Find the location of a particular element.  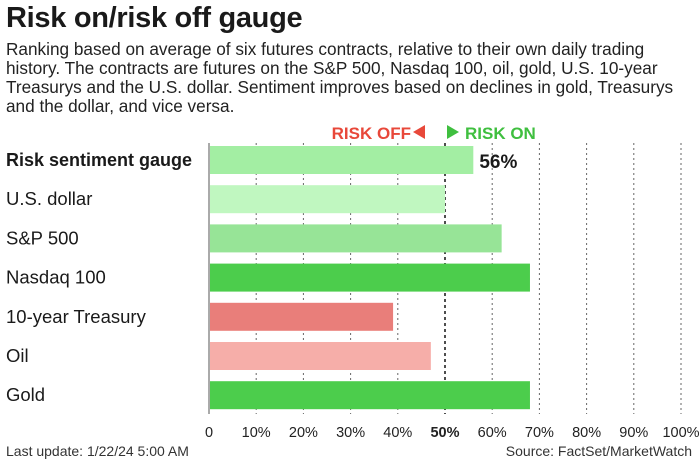

x-tick-label: 30% is located at coordinates (350, 433).